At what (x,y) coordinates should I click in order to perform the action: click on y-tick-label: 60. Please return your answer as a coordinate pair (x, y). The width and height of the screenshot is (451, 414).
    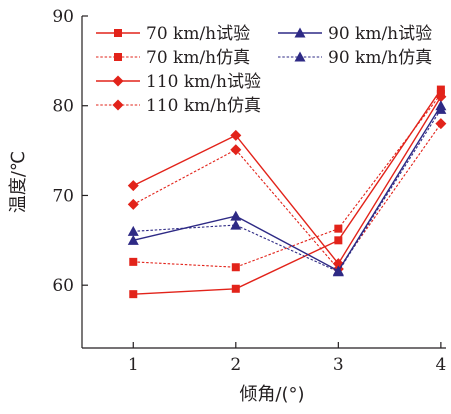
    Looking at the image, I should click on (63, 286).